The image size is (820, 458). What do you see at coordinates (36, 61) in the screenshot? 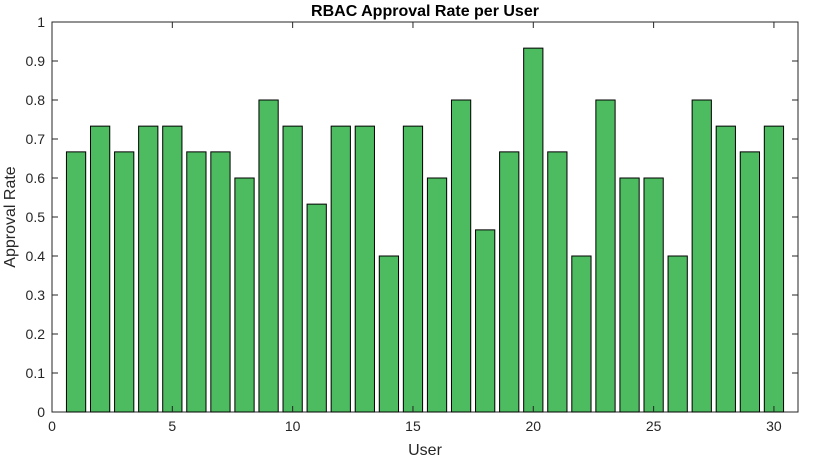
I see `y-tick-label-9: 0.9` at bounding box center [36, 61].